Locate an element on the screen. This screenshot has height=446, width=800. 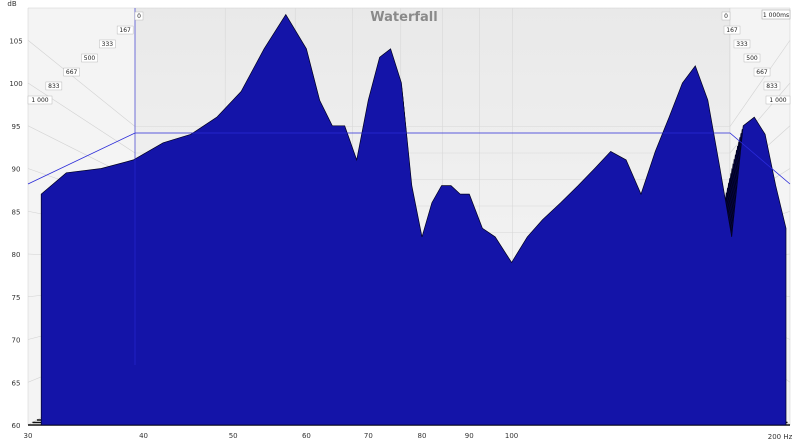
time-tick-left: 0 is located at coordinates (139, 16).